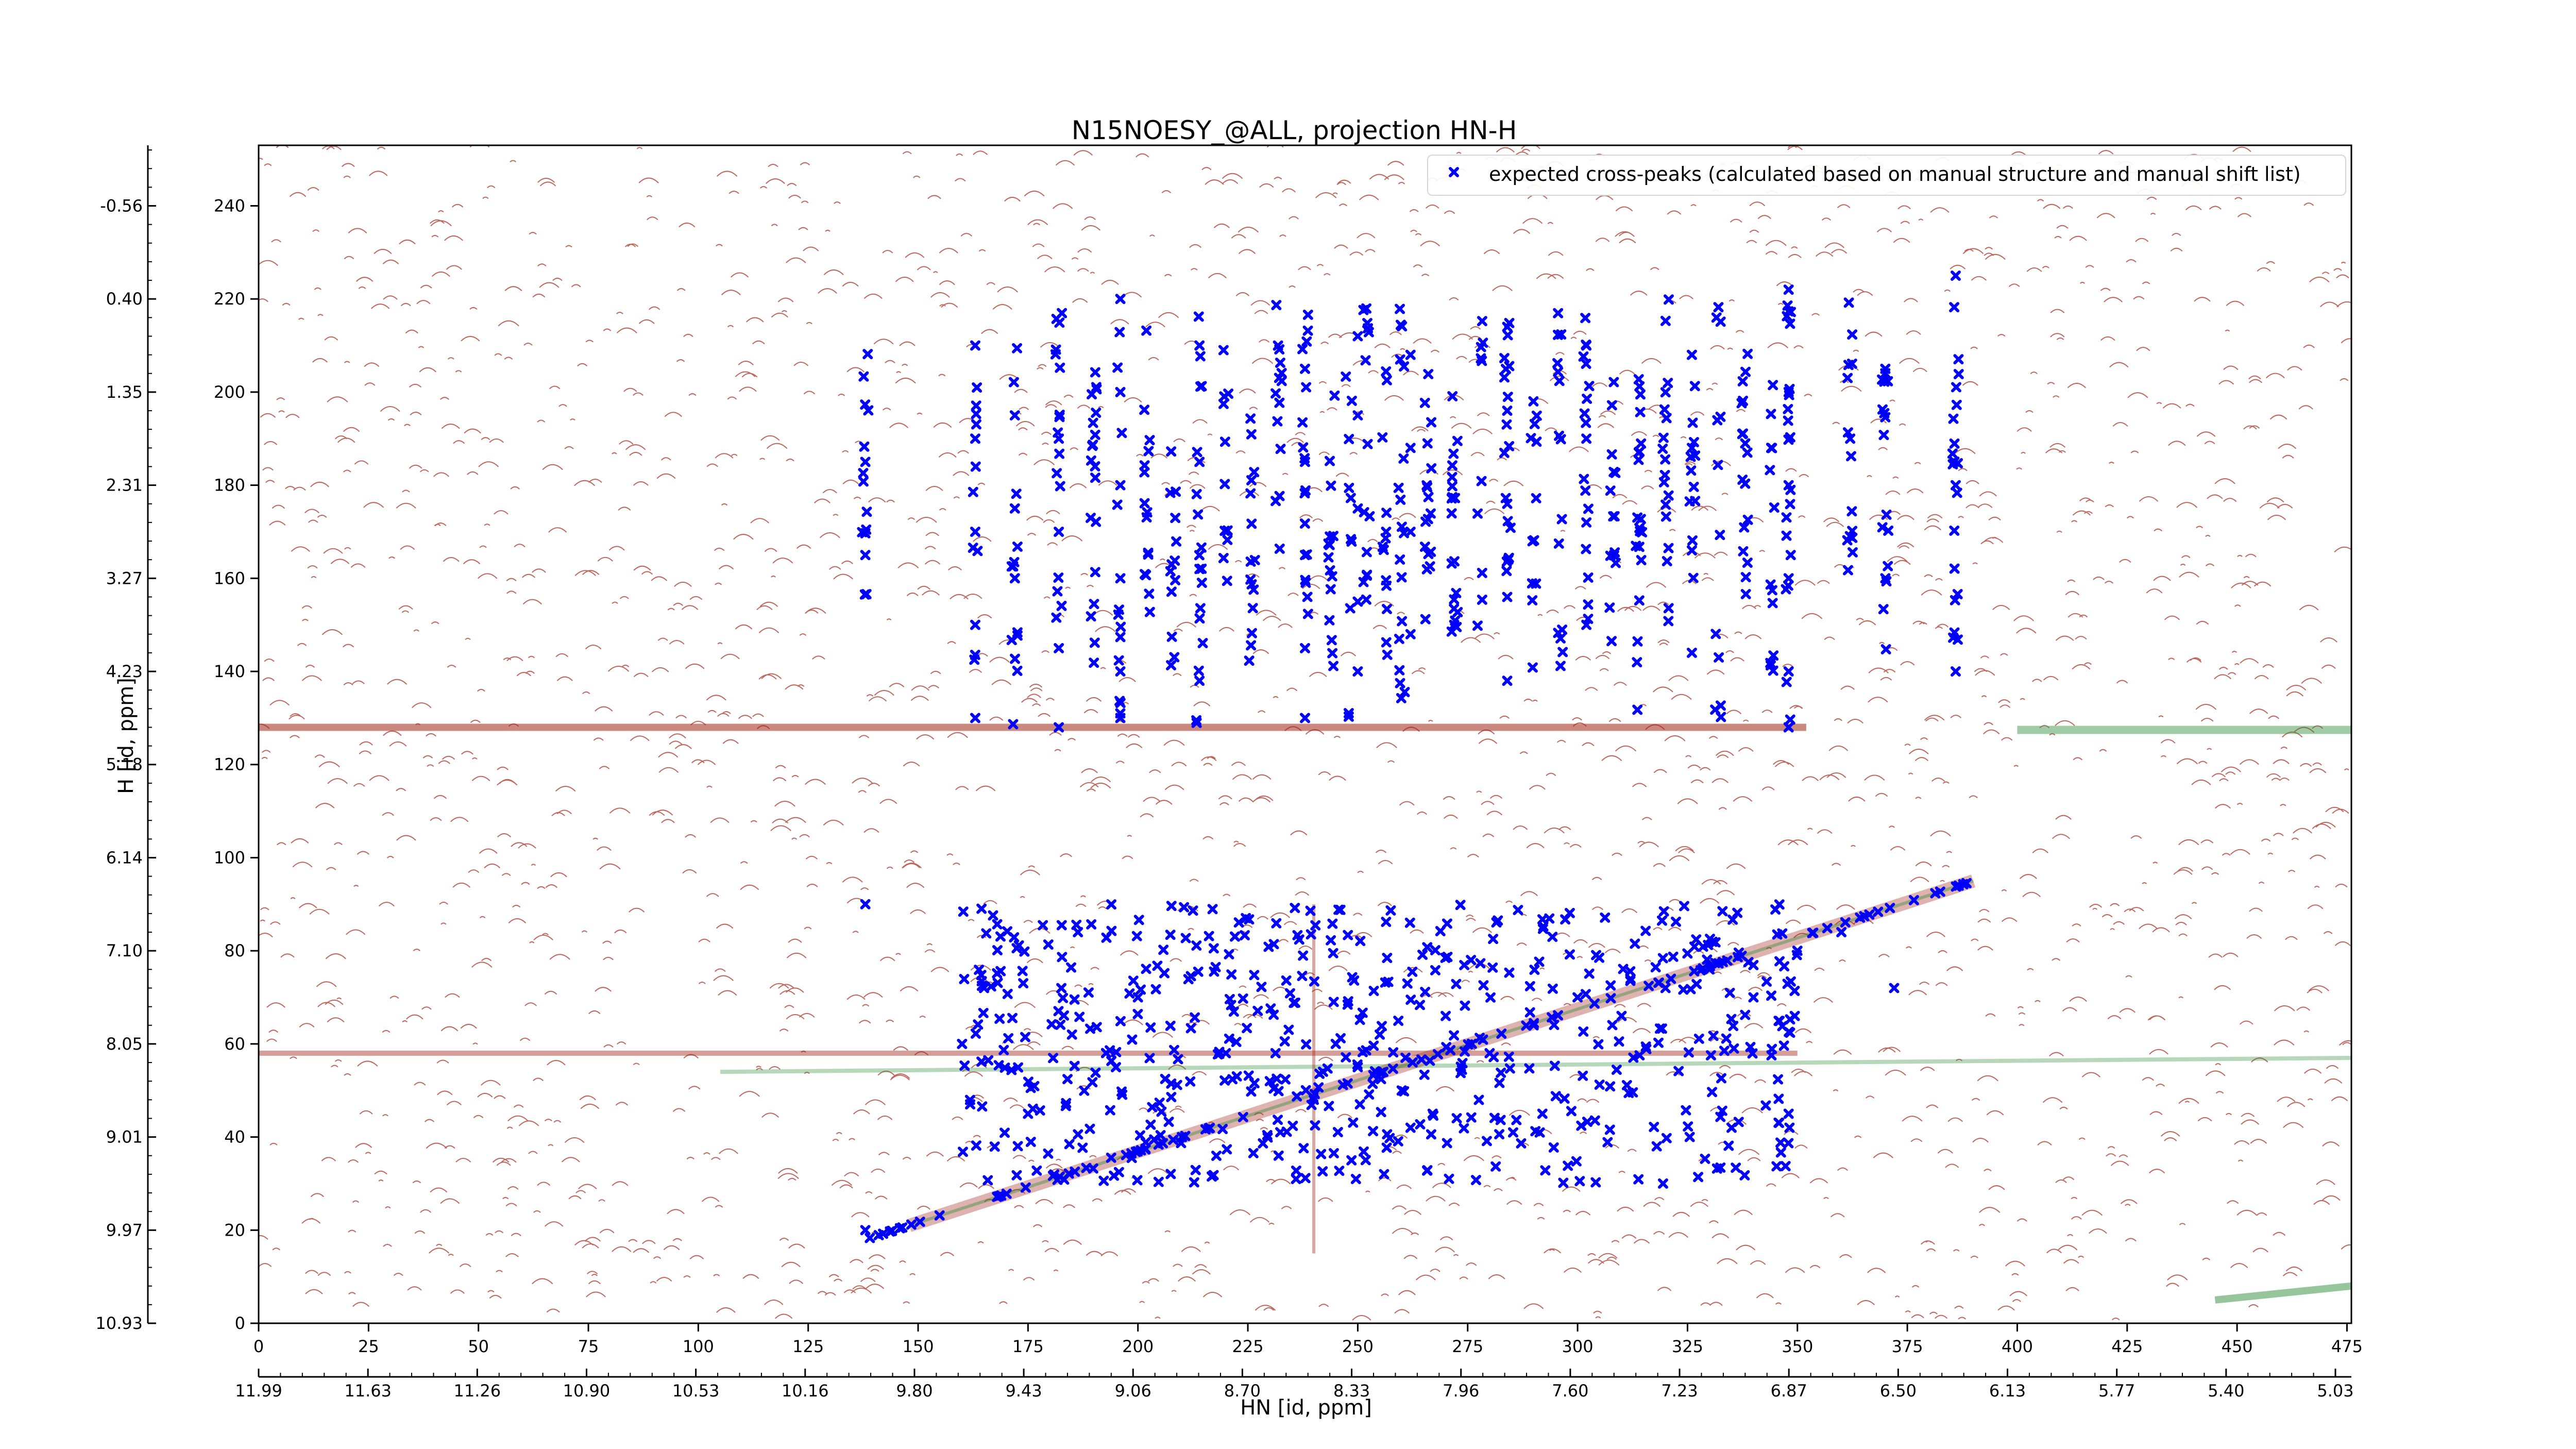 The height and width of the screenshot is (1449, 2576). What do you see at coordinates (234, 951) in the screenshot?
I see `y-index-tick-label: 80` at bounding box center [234, 951].